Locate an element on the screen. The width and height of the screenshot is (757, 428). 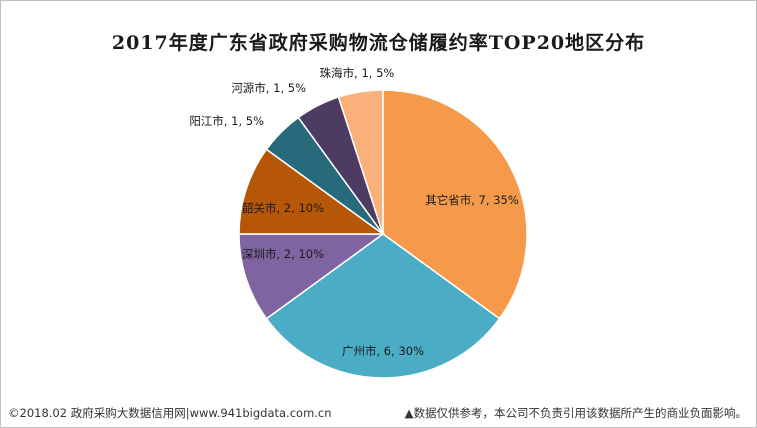
chart-title: 2017年度广东省政府采购物流仓储履约率TOP20地区分布 is located at coordinates (378, 43).